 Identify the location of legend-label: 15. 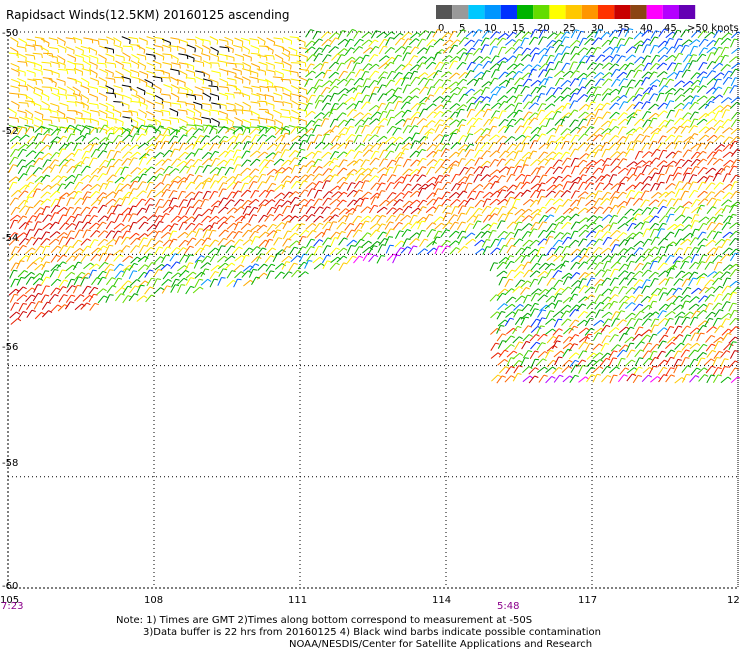
(518, 28).